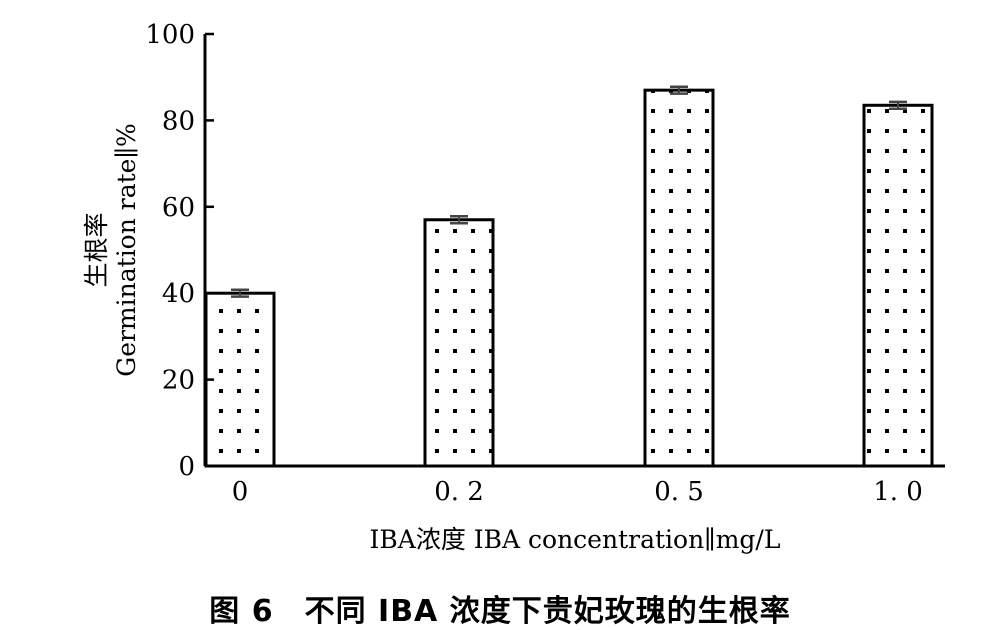  Describe the element at coordinates (898, 492) in the screenshot. I see `x-tick-label: 1. 0` at that location.